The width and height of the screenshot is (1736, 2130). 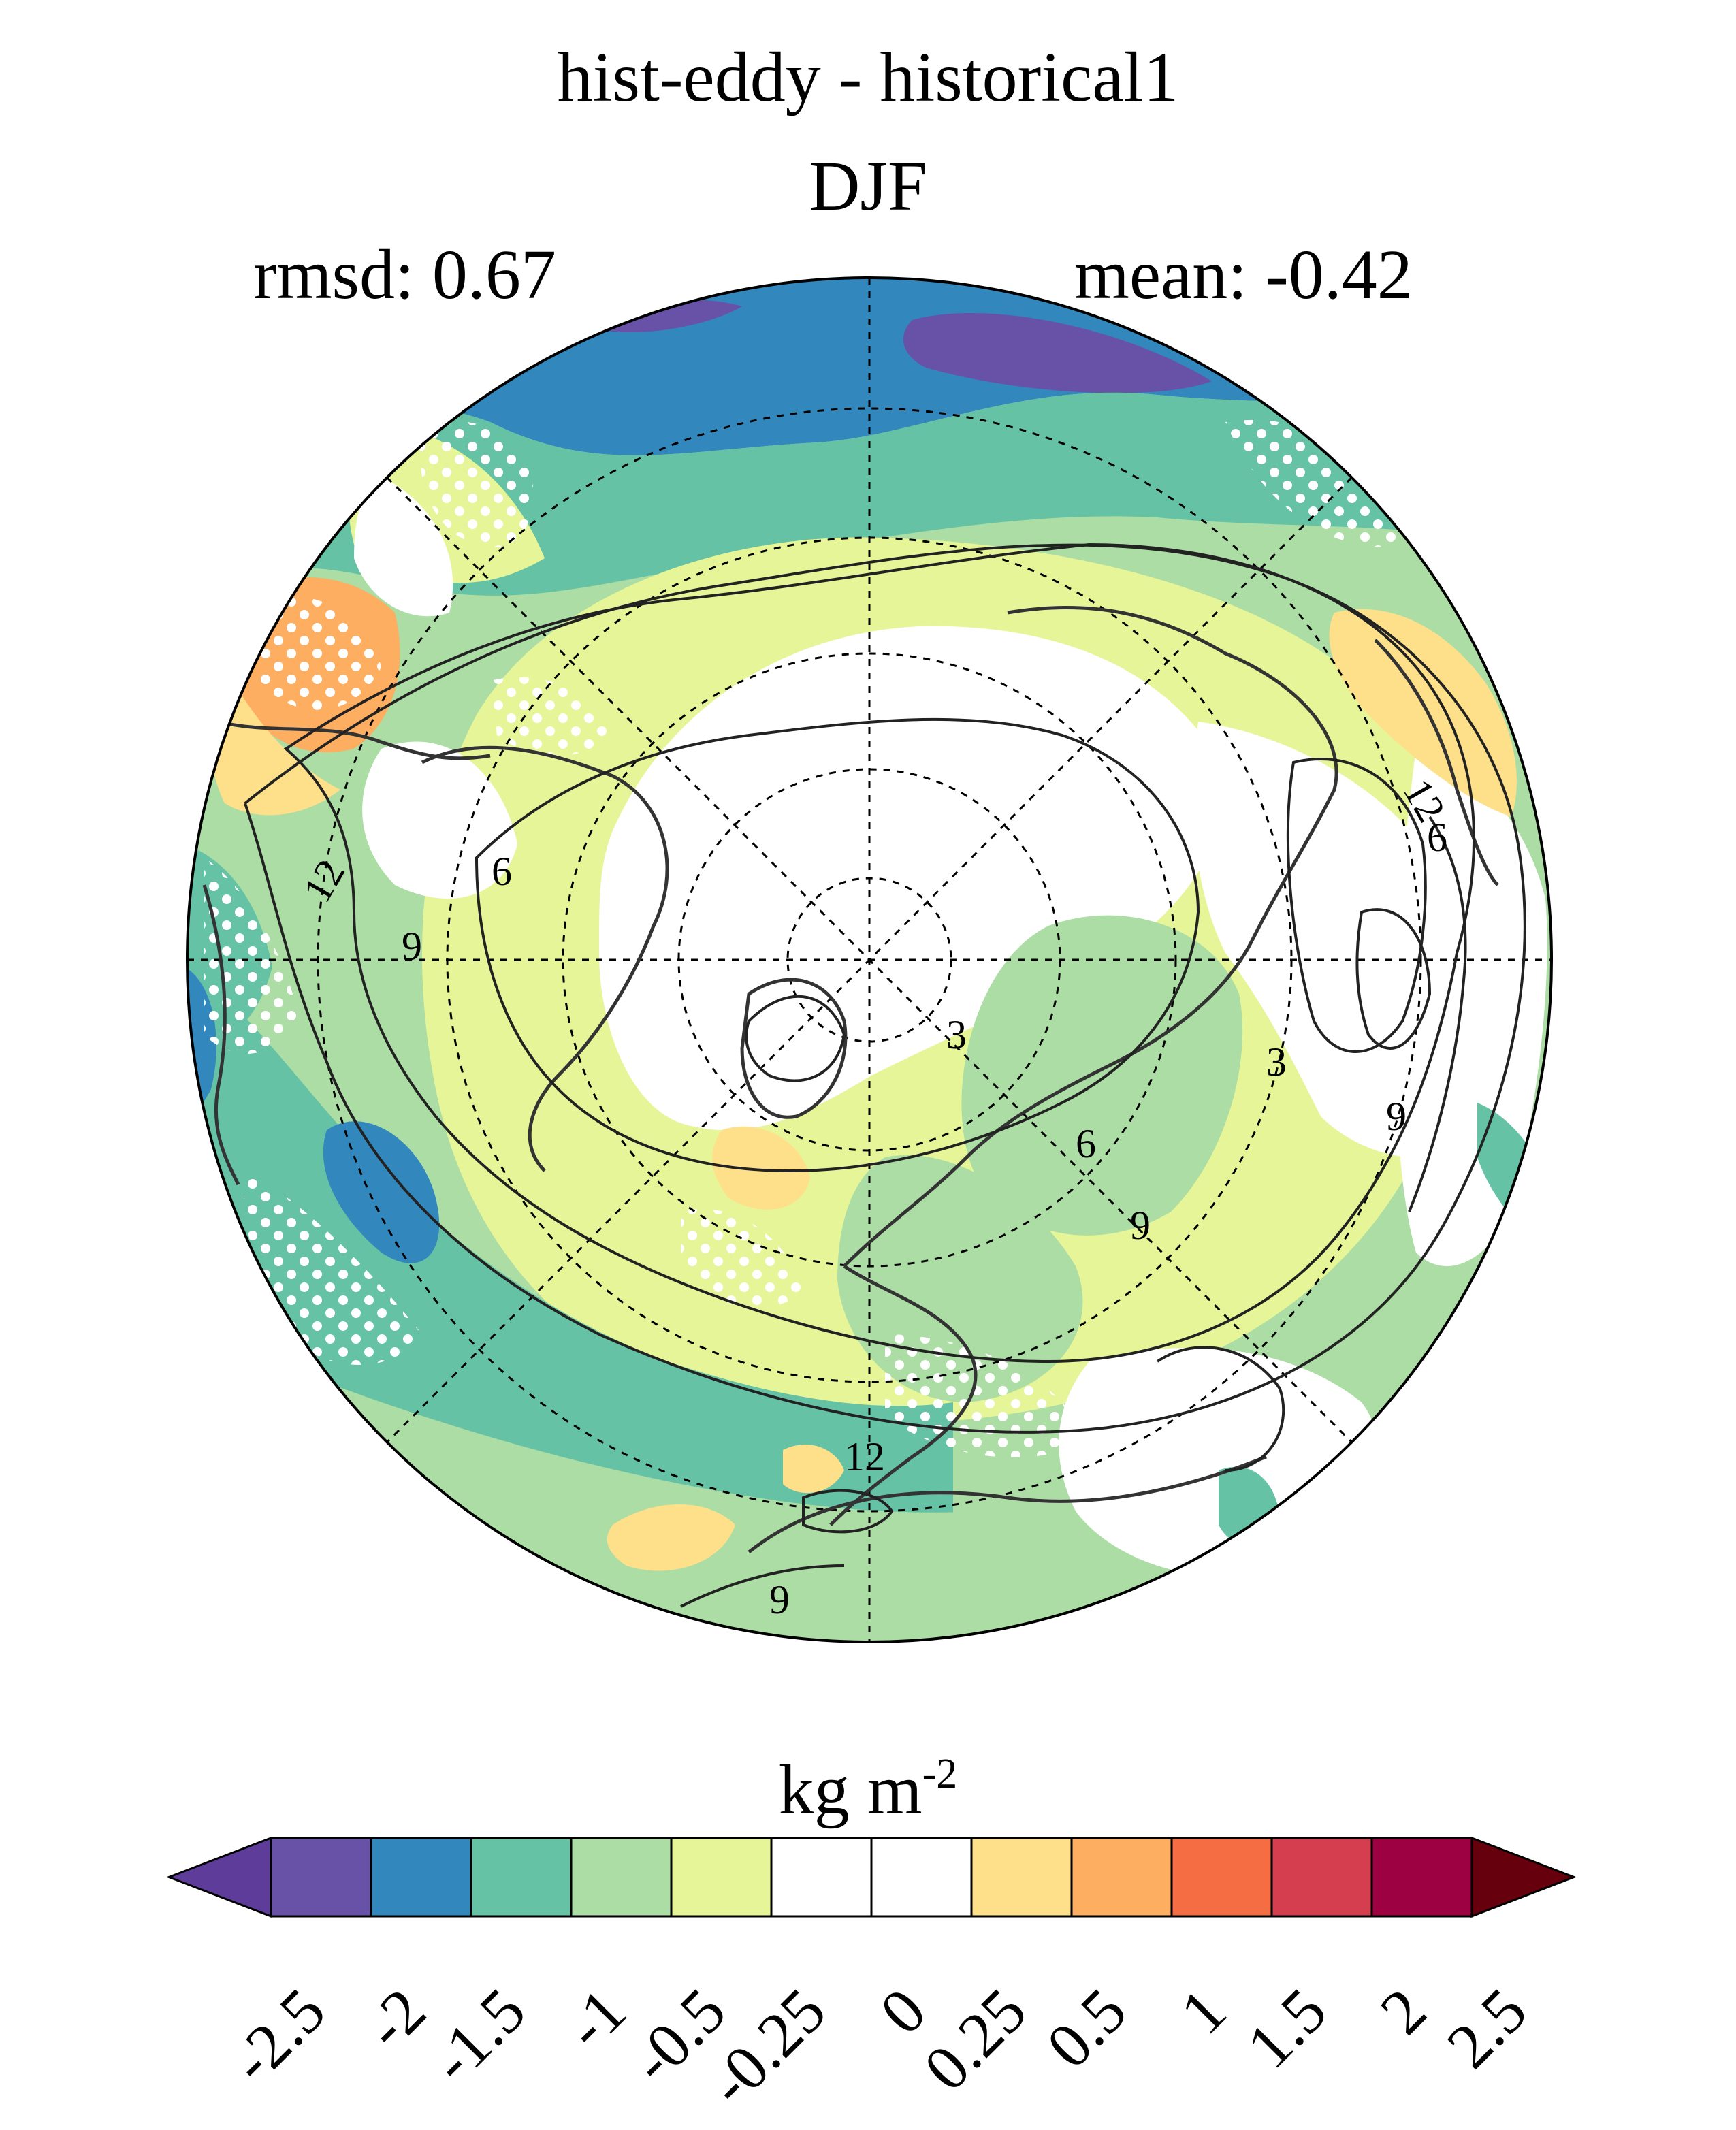 I want to click on colorbar-extend-low, so click(x=219, y=1877).